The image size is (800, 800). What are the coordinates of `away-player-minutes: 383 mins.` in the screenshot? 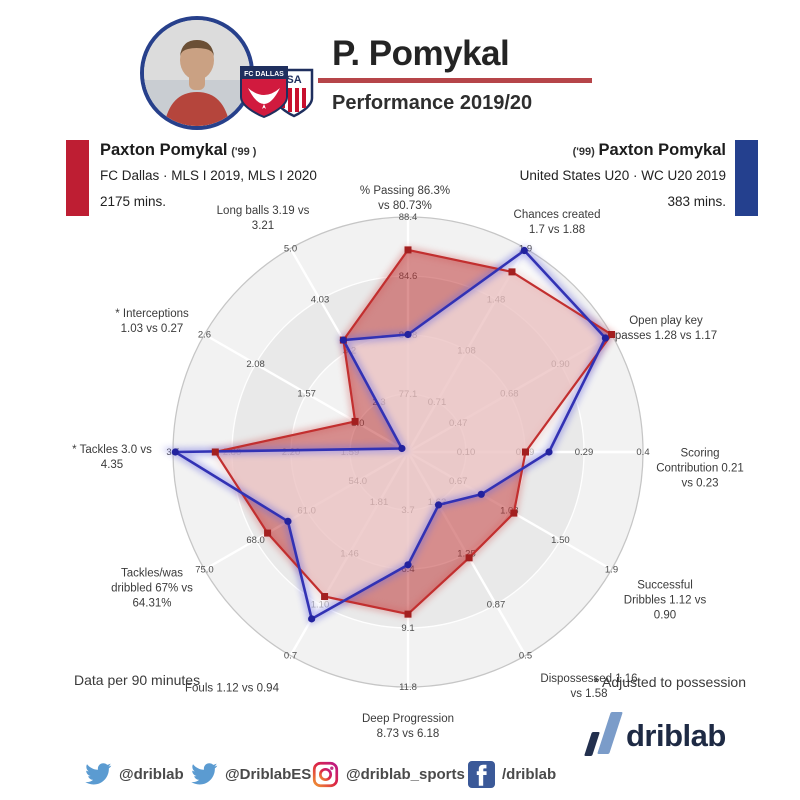 It's located at (696, 201).